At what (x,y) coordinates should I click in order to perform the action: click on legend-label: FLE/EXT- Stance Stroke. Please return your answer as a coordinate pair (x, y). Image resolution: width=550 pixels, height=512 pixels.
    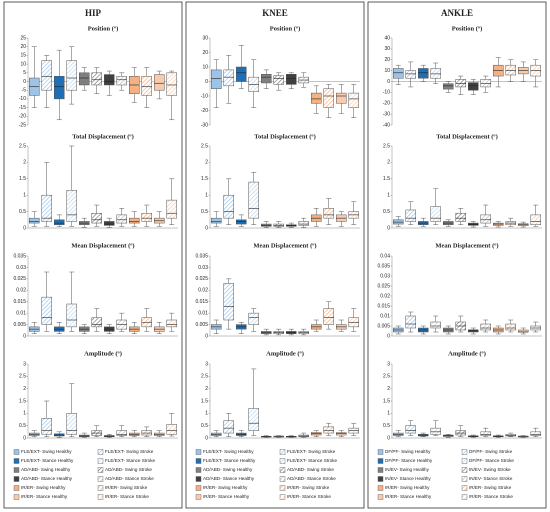
    Looking at the image, I should click on (130, 460).